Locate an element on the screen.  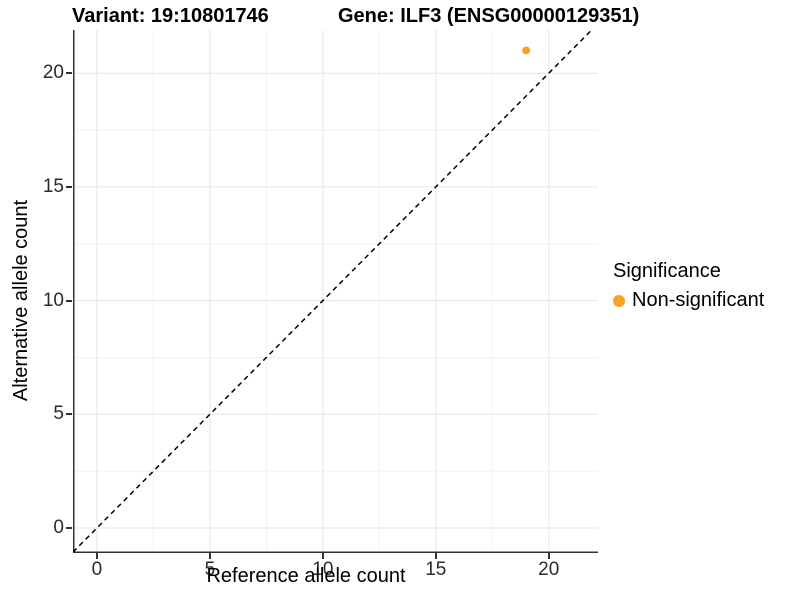
legend-point-swatch is located at coordinates (619, 300).